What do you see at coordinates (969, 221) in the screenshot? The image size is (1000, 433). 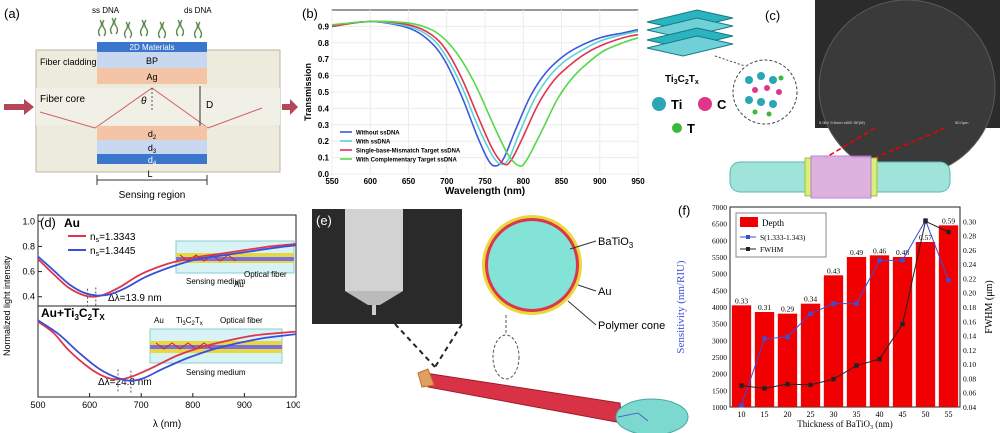 I see `y2-tick-label: 0.30` at bounding box center [969, 221].